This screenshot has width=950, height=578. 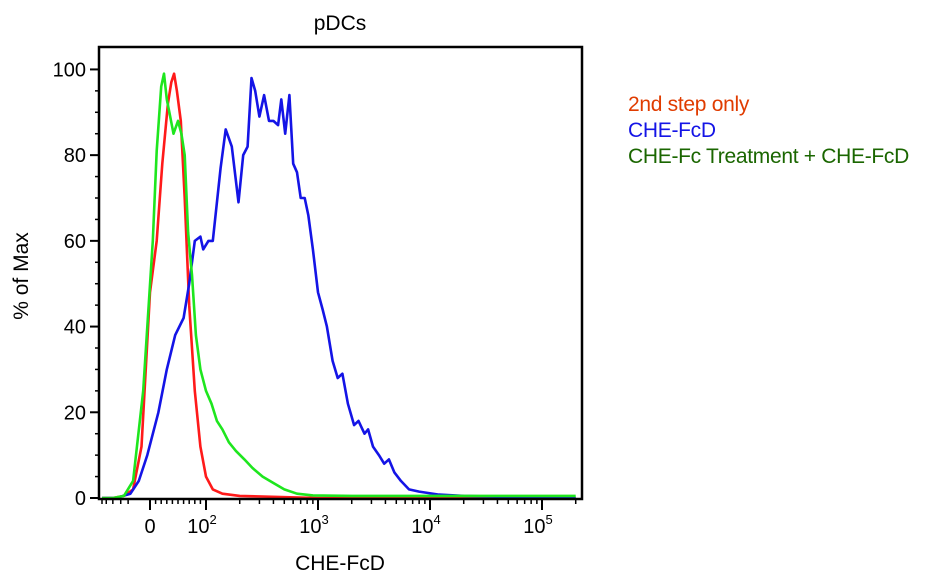 What do you see at coordinates (672, 130) in the screenshot?
I see `legend-entry-che-fcd: CHE-FcD` at bounding box center [672, 130].